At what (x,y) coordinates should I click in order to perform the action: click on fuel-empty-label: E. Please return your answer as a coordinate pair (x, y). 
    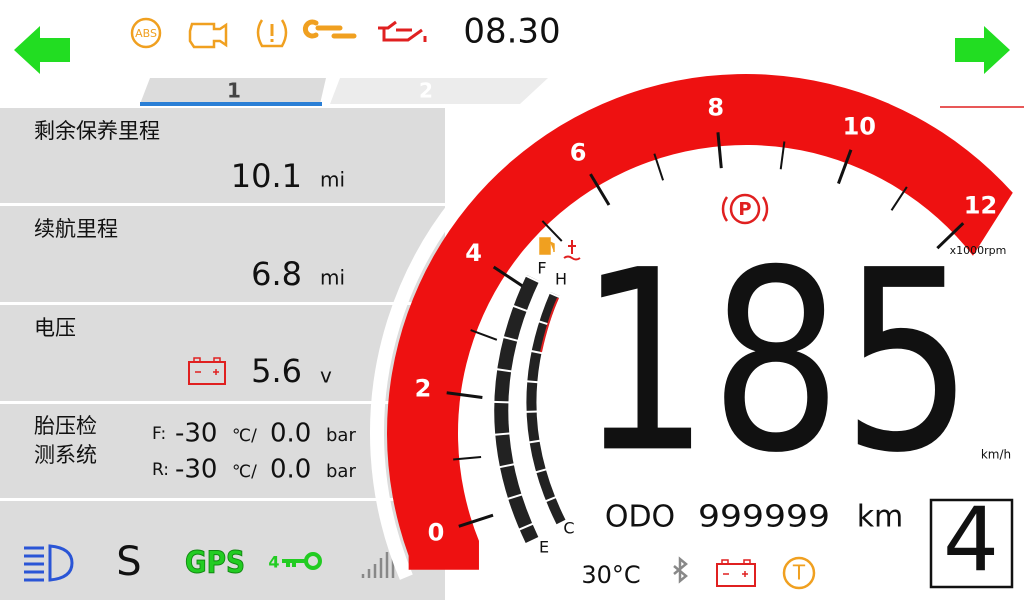
    Looking at the image, I should click on (544, 547).